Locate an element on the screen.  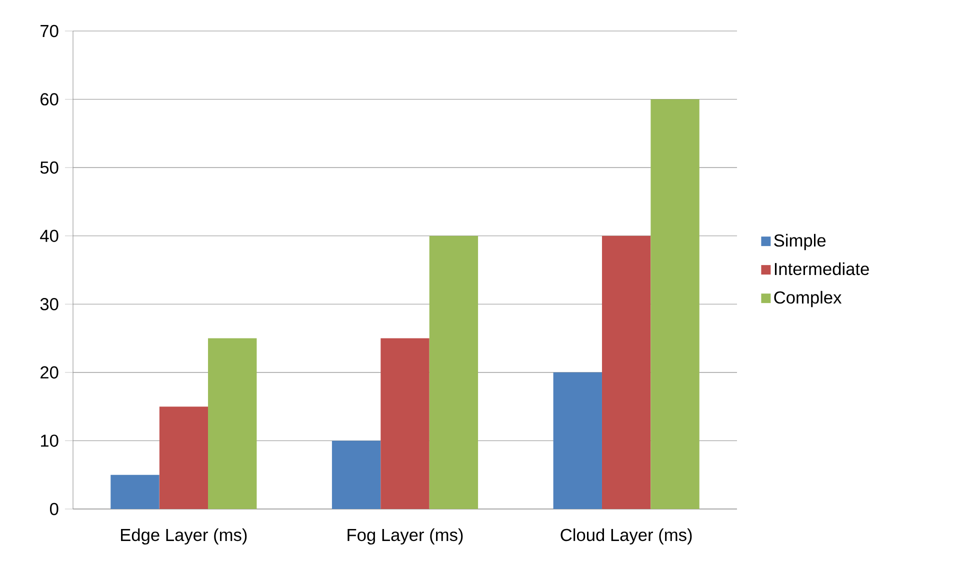
y-tick-label: 70 is located at coordinates (49, 31).